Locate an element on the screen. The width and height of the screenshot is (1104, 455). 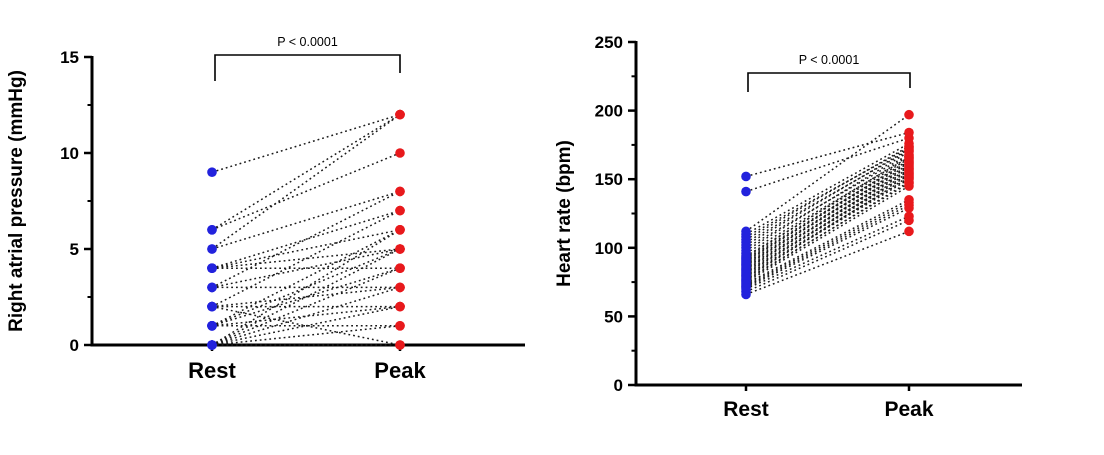
y-tick-label: 150 is located at coordinates (609, 179).